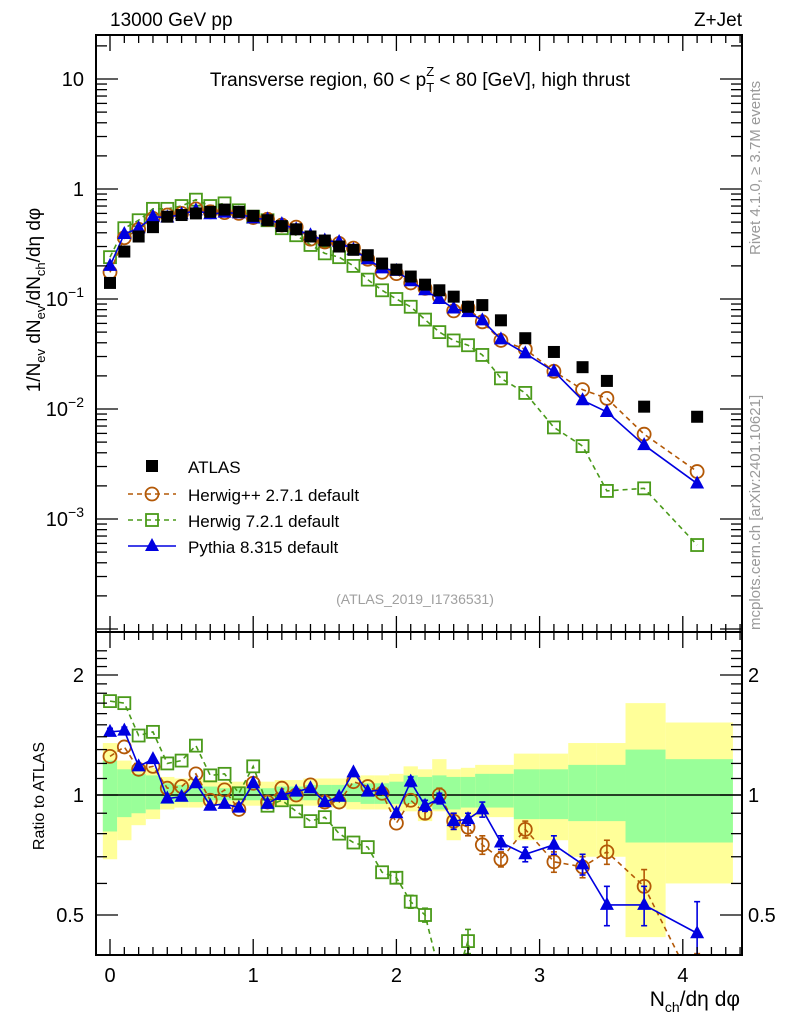 This screenshot has height=1024, width=786. I want to click on title-post: < 80 [GeV], high thrust, so click(532, 80).